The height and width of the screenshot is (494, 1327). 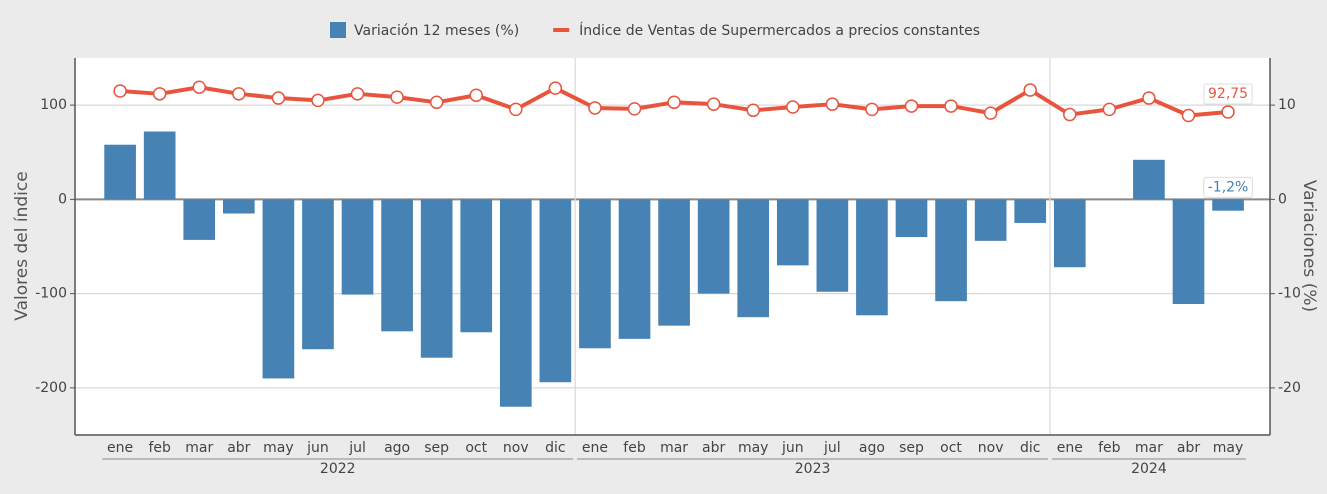 What do you see at coordinates (1282, 199) in the screenshot?
I see `y2-tick-label: 0` at bounding box center [1282, 199].